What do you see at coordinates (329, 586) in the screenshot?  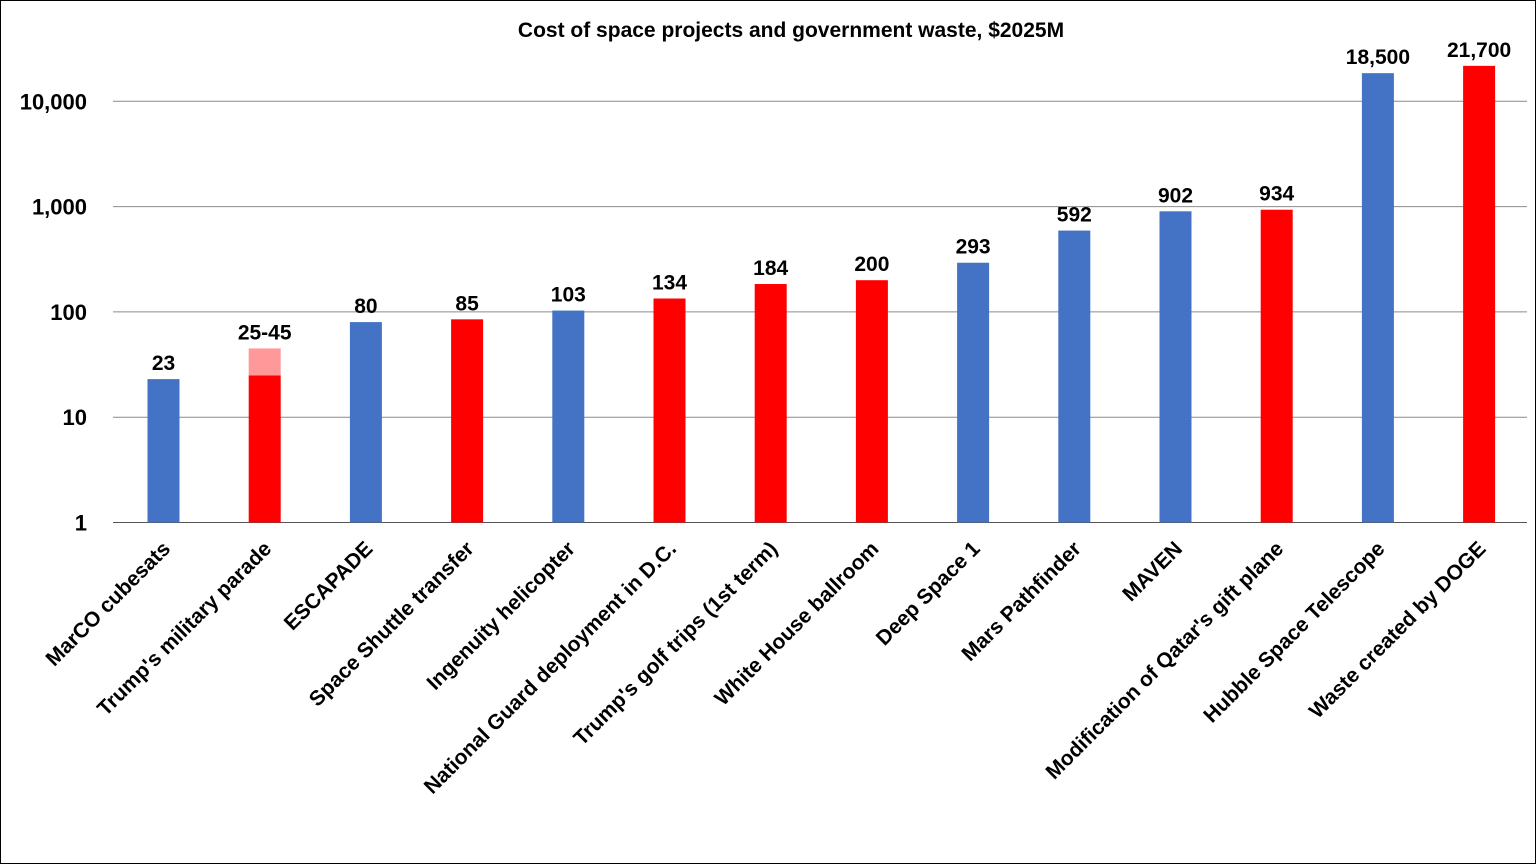 I see `category-label: ESCAPADE` at bounding box center [329, 586].